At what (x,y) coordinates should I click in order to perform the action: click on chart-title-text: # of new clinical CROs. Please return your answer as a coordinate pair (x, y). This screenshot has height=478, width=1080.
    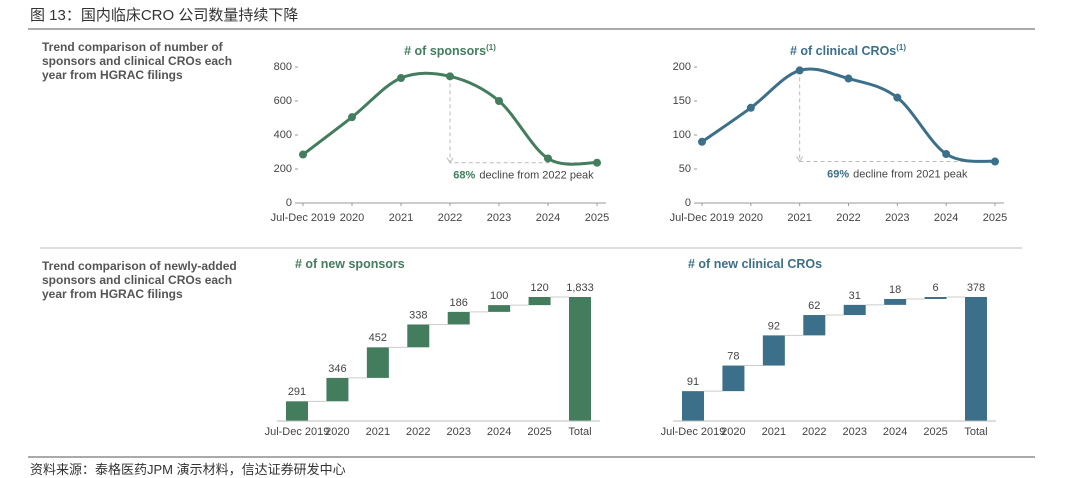
    Looking at the image, I should click on (755, 264).